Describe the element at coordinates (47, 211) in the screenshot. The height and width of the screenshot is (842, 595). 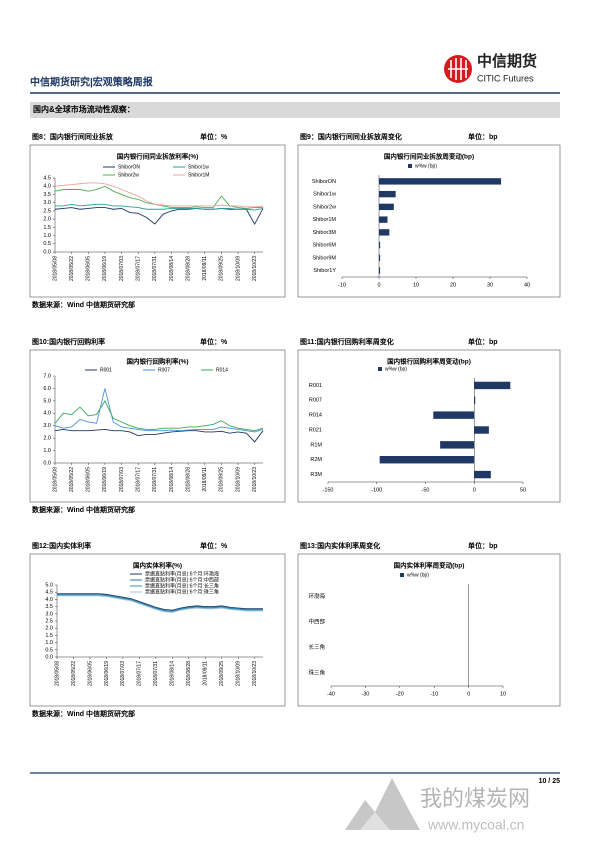
I see `y-tick-label: 2.5` at that location.